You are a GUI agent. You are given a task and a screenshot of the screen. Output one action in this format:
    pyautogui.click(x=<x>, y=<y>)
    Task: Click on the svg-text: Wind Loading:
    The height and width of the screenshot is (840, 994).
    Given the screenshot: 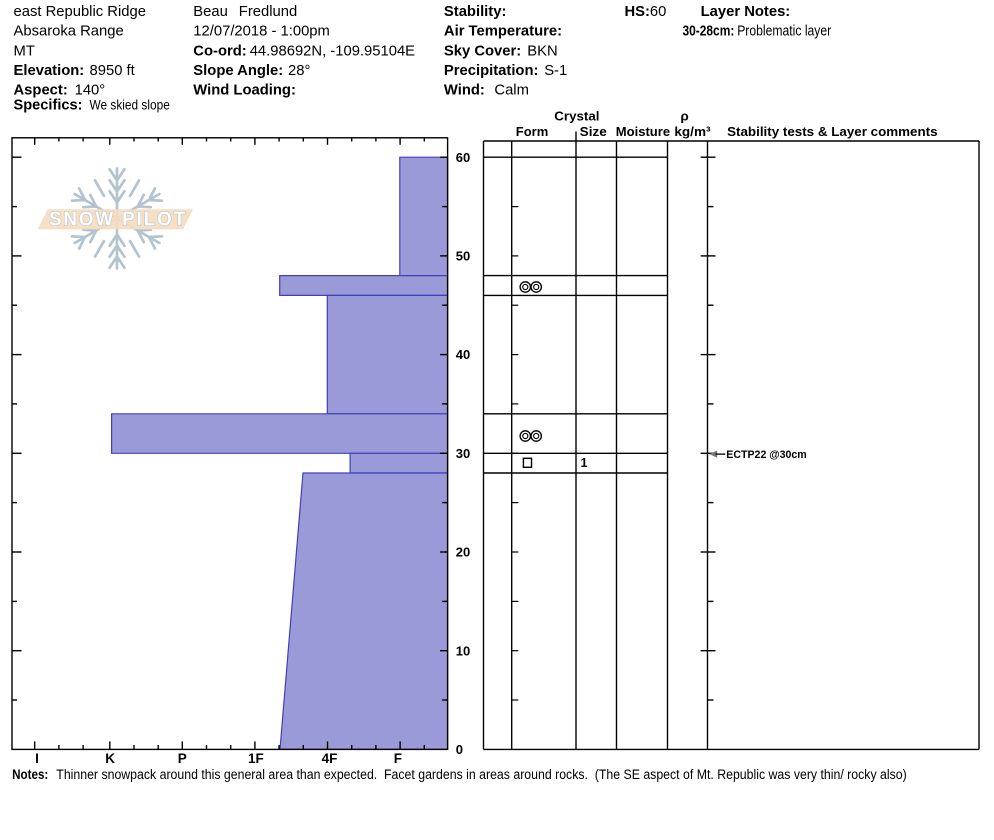 What is the action you would take?
    pyautogui.click(x=244, y=91)
    